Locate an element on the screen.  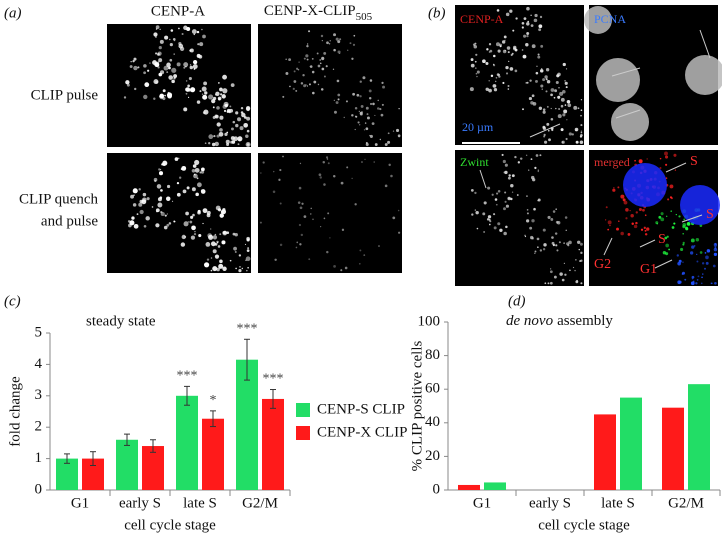
column-label: CENP-A is located at coordinates (178, 11).